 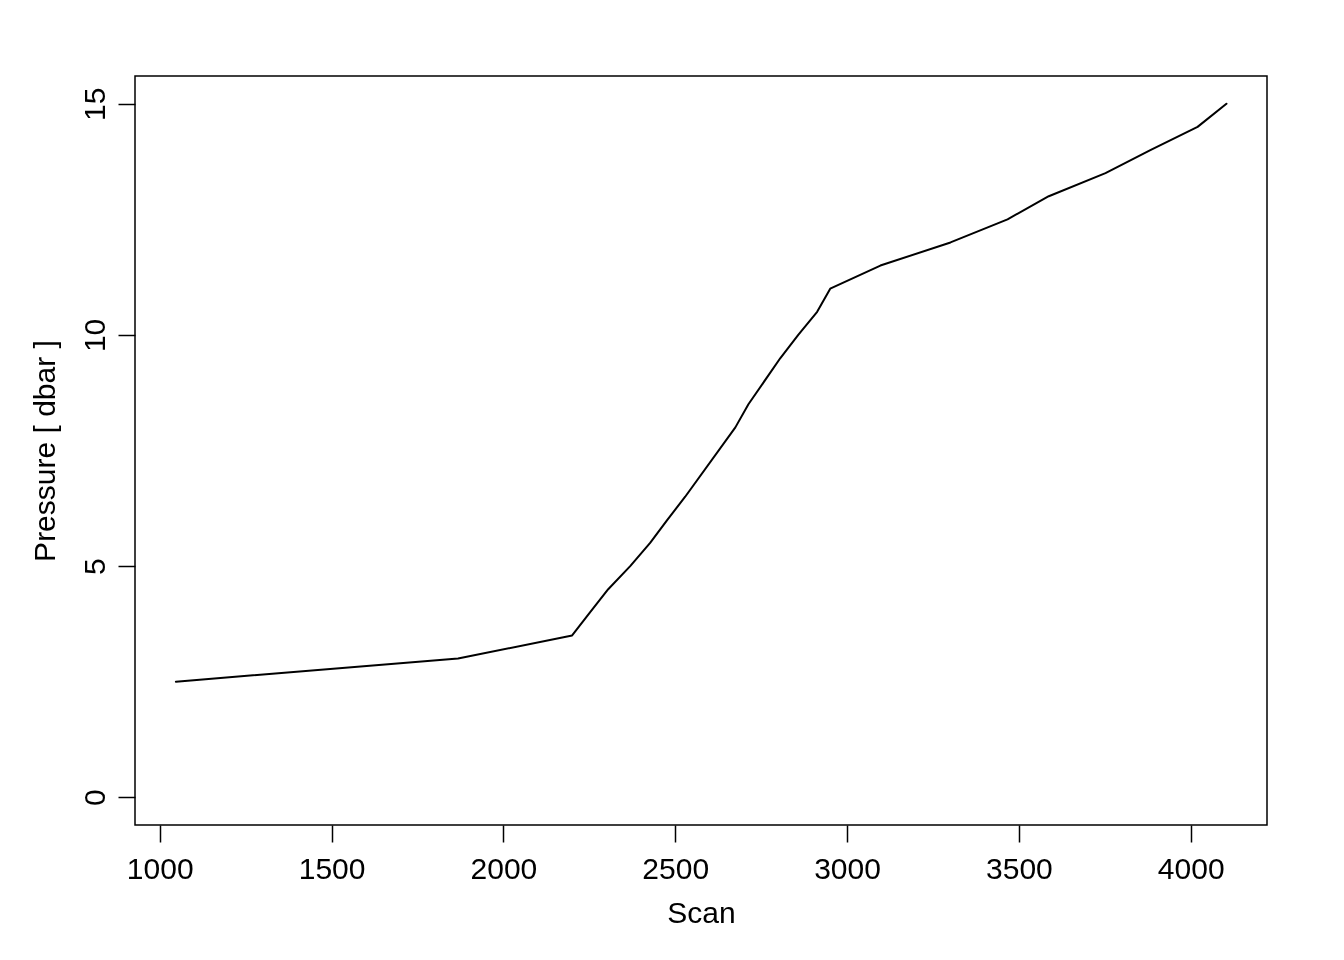 I want to click on x-tick-label: 1000, so click(x=160, y=868).